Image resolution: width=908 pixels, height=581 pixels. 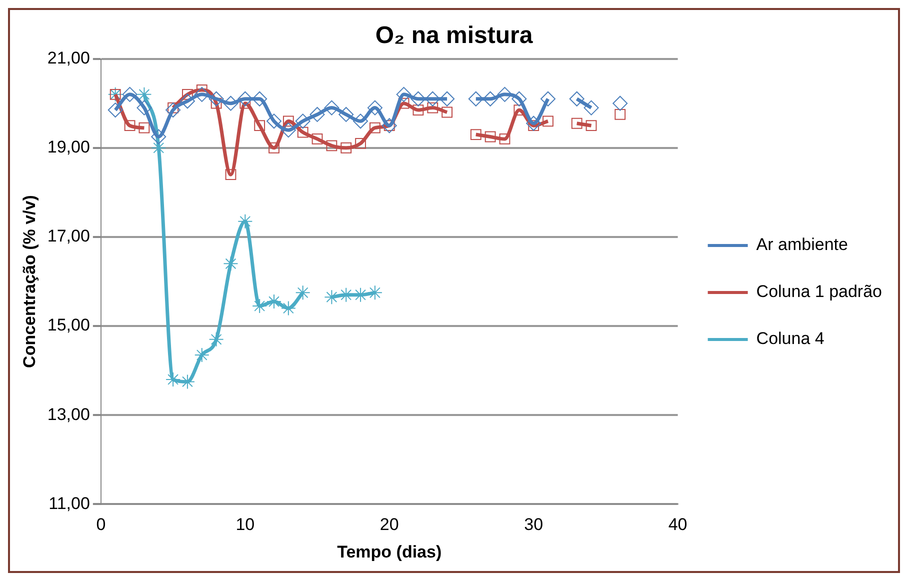 I want to click on legend-label: Coluna 1 padrão, so click(x=819, y=292).